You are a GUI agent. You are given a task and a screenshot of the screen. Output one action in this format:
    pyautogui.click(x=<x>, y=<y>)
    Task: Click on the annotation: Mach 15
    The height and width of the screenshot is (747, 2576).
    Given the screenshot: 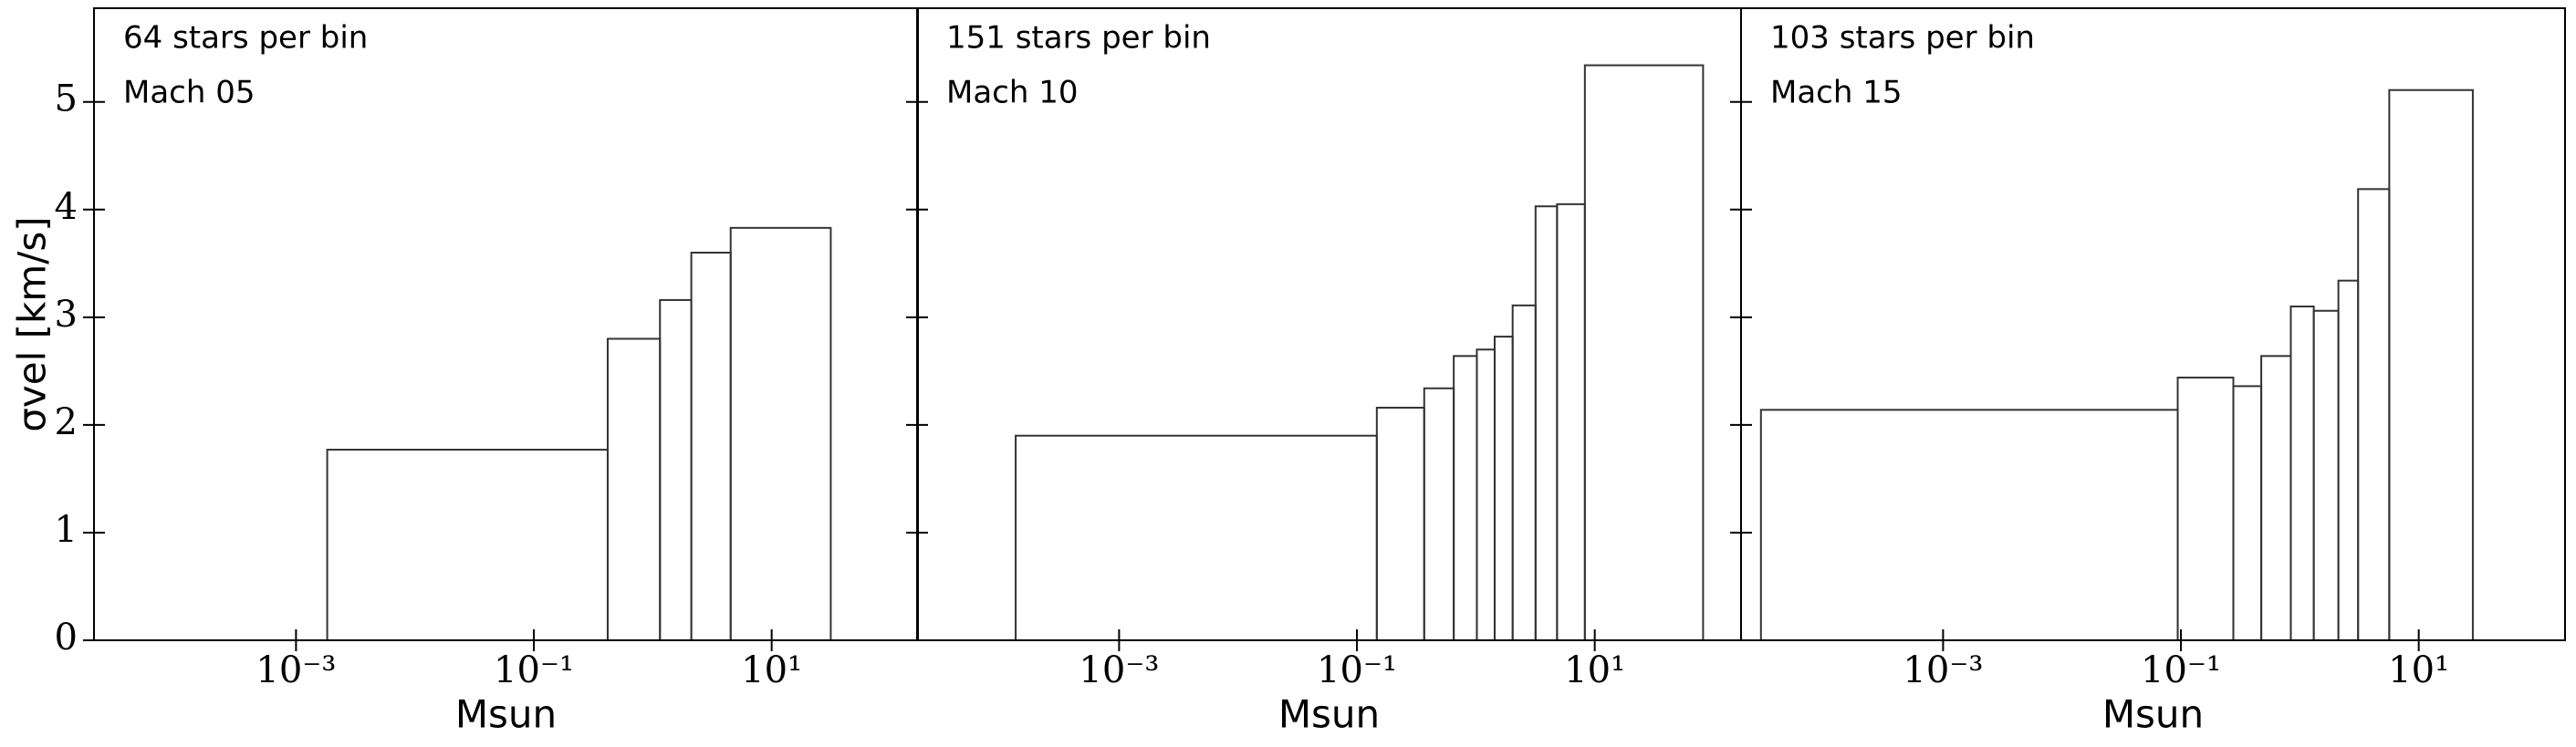 What is the action you would take?
    pyautogui.click(x=1836, y=93)
    